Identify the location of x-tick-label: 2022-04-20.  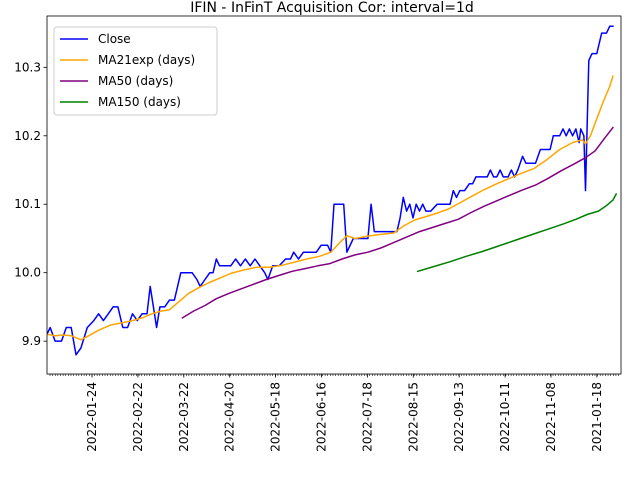
(230, 417).